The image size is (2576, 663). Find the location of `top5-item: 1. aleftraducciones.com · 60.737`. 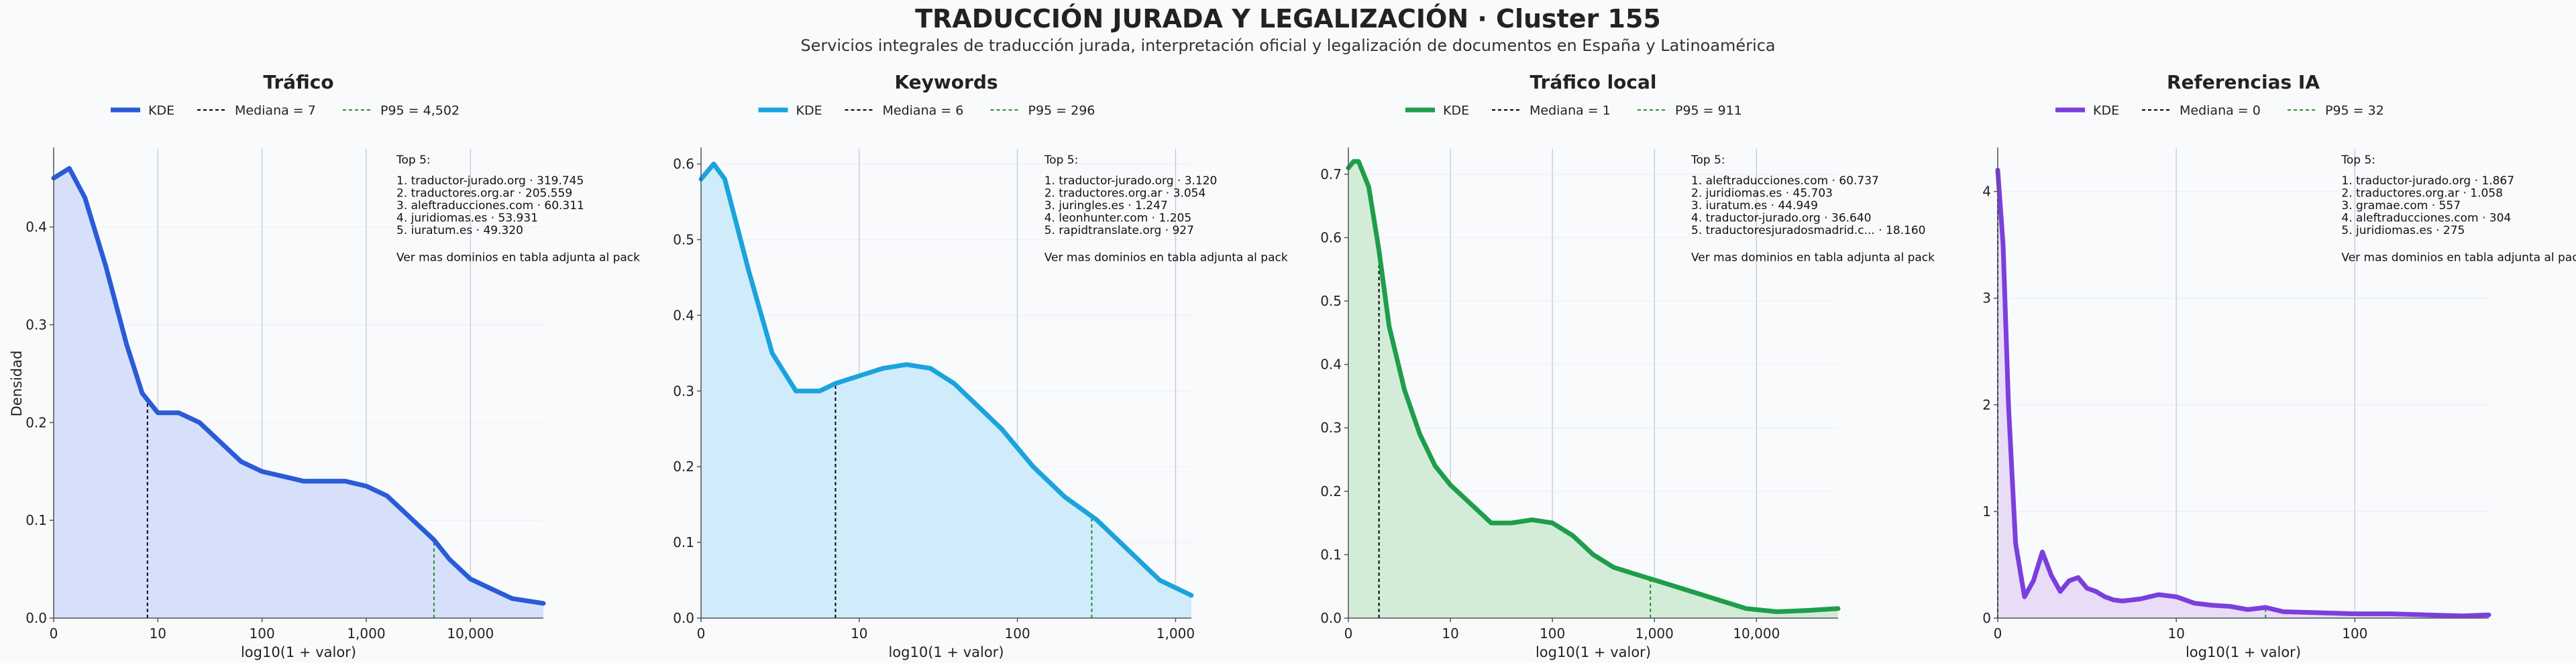

top5-item: 1. aleftraducciones.com · 60.737 is located at coordinates (1785, 181).